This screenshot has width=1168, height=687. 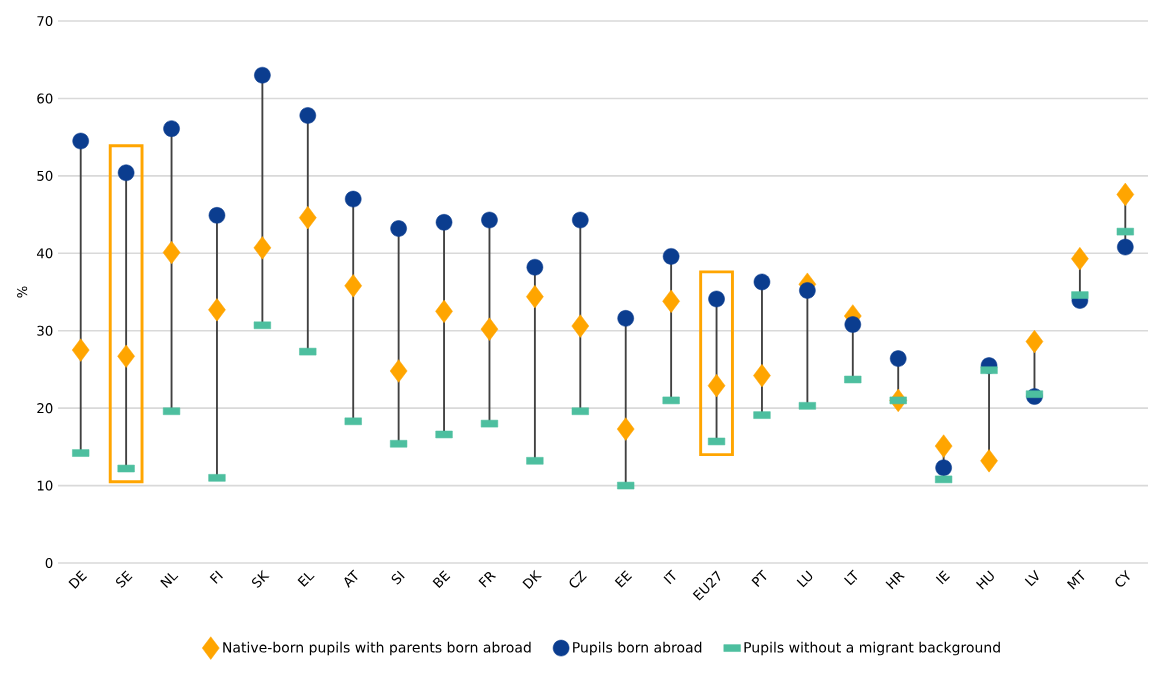 What do you see at coordinates (872, 648) in the screenshot?
I see `legend-label: Pupils without a migrant background` at bounding box center [872, 648].